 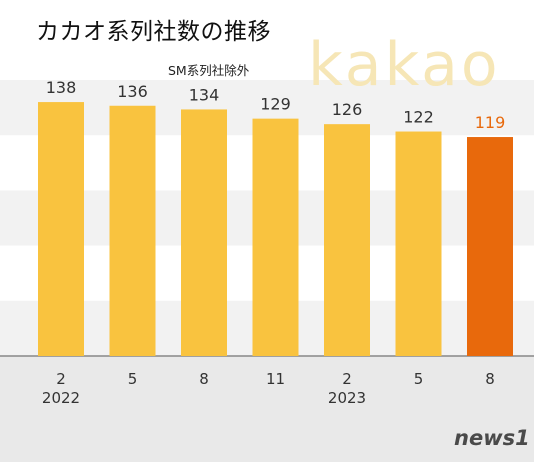 What do you see at coordinates (275, 379) in the screenshot?
I see `x-tick-label: 11` at bounding box center [275, 379].